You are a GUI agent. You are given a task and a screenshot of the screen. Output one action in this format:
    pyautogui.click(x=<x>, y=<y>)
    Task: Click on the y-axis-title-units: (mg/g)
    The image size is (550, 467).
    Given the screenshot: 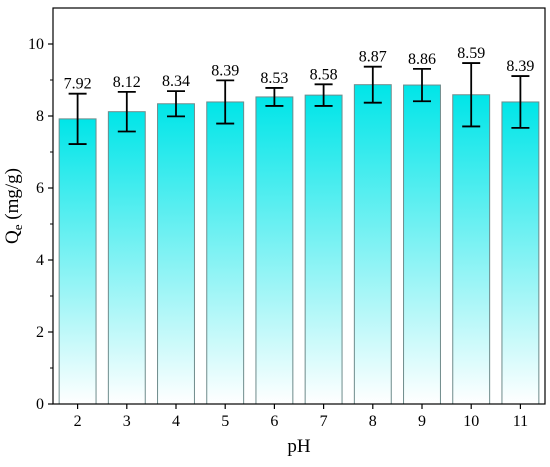 What is the action you would take?
    pyautogui.click(x=12, y=196)
    